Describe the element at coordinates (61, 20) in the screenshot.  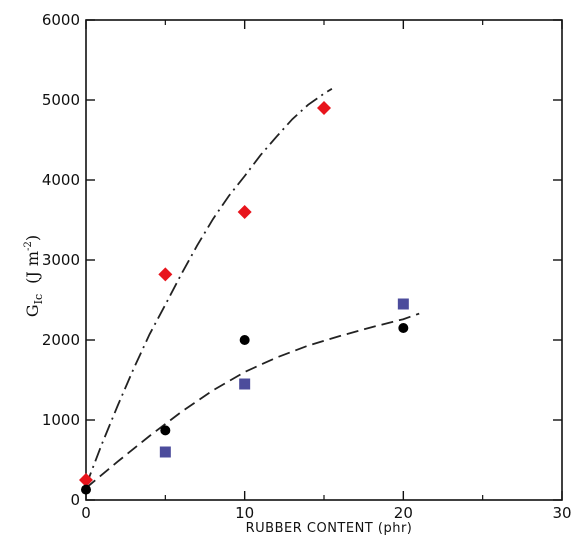
I see `y-tick-label: 6000` at that location.